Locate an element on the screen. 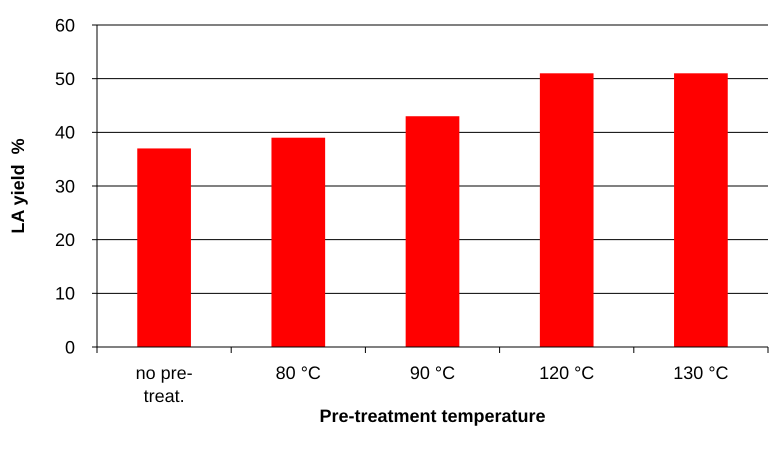 The image size is (772, 455). x-tick-label: no pre-treat. is located at coordinates (164, 384).